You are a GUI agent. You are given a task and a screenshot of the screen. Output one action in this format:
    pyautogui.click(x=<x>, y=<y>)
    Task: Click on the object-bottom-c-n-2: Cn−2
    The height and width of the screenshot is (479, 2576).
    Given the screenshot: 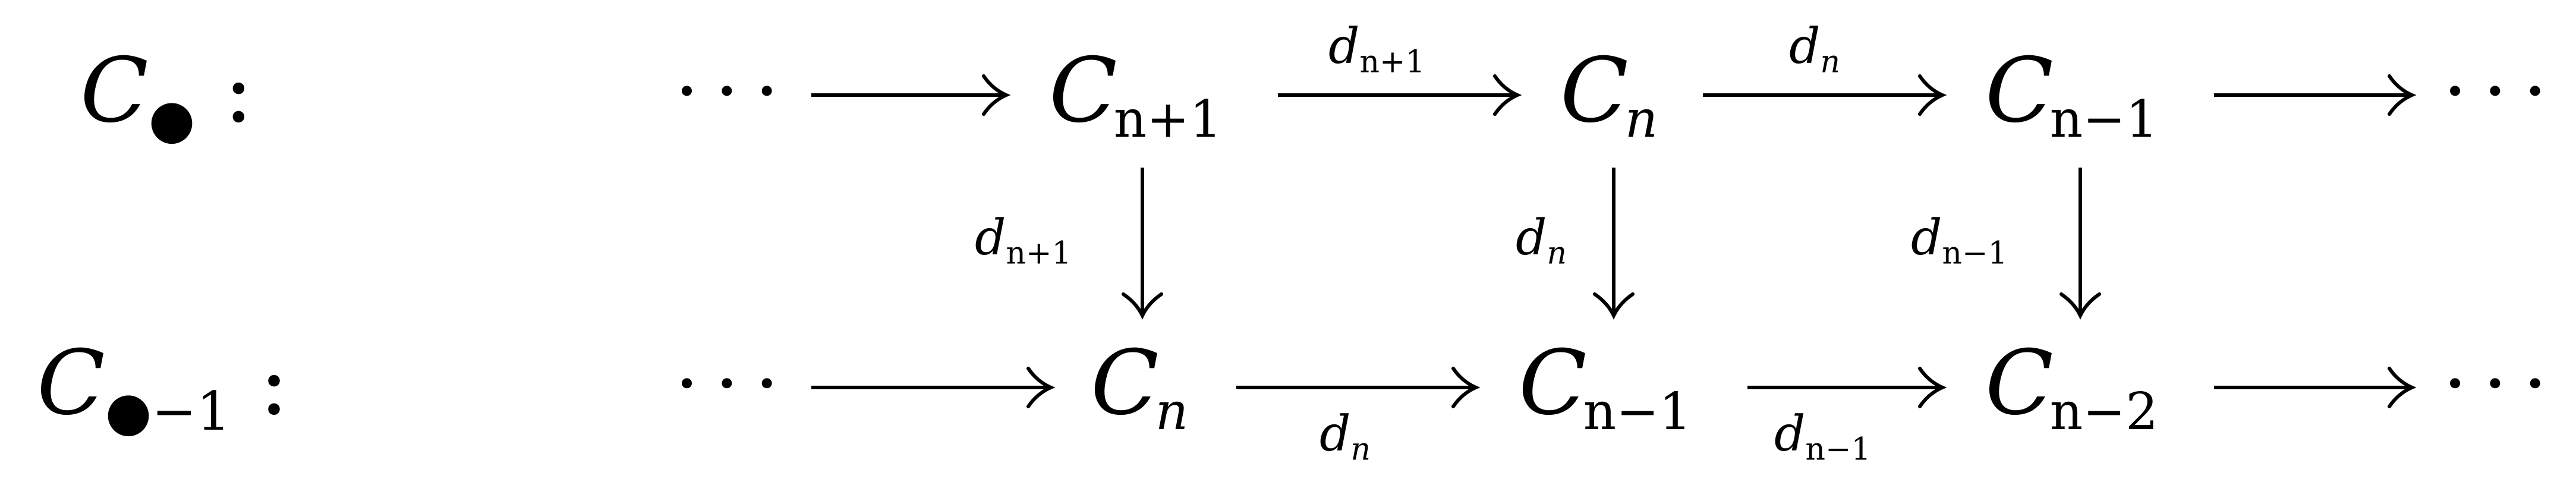 What is the action you would take?
    pyautogui.click(x=2071, y=387)
    